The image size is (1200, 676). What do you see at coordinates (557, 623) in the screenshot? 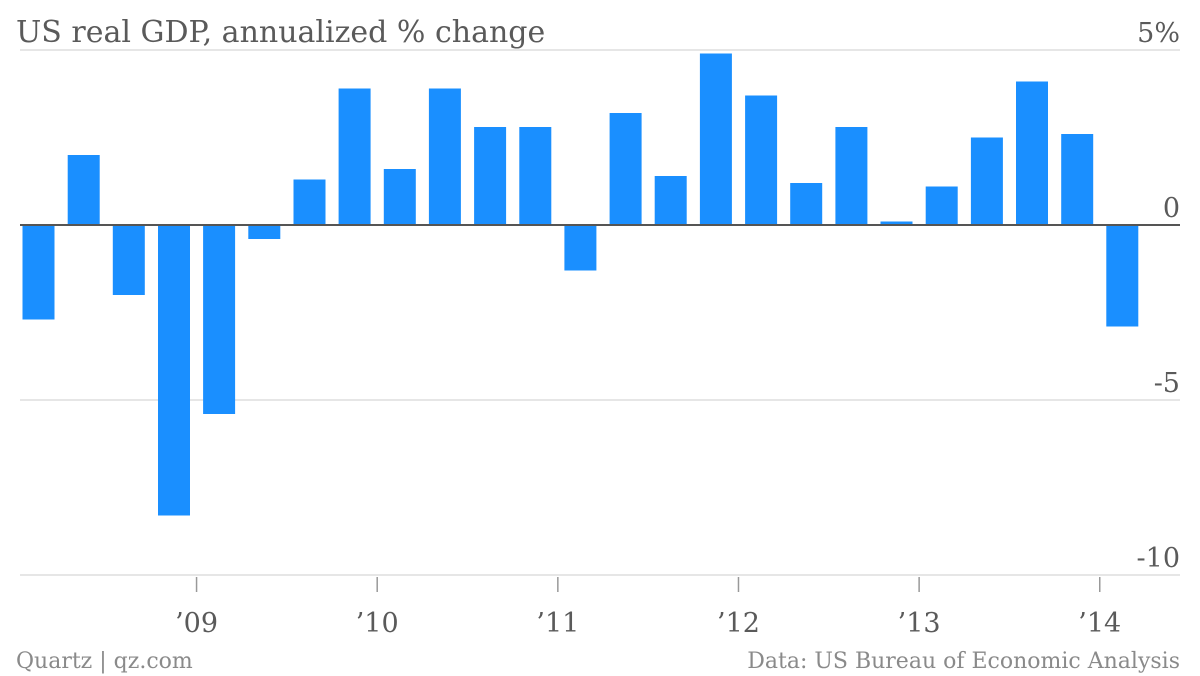
I see `x-tick-label: ’11` at bounding box center [557, 623].